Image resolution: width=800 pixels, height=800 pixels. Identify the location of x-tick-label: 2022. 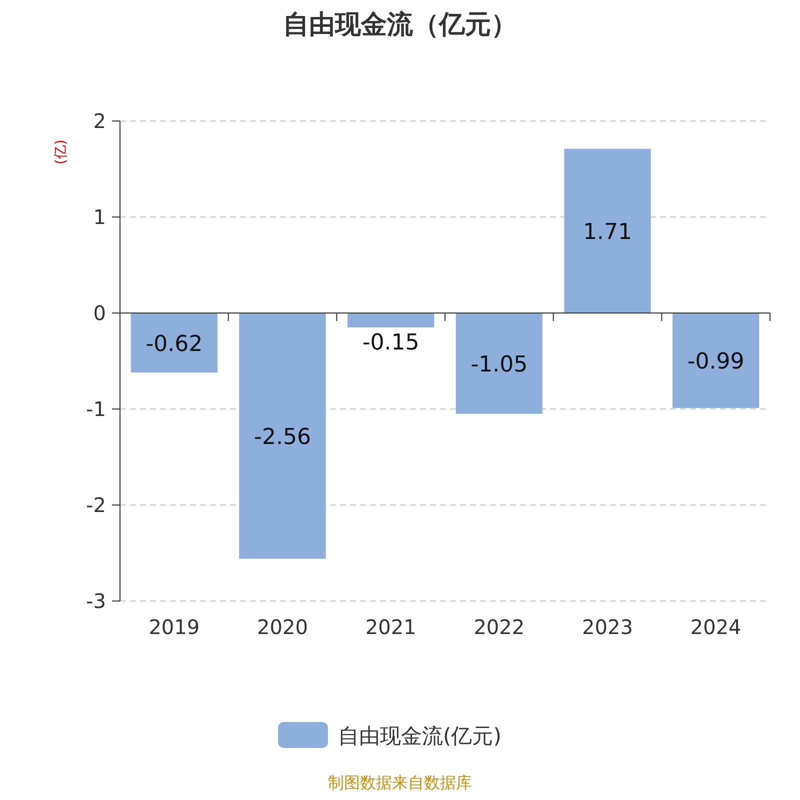
(499, 627).